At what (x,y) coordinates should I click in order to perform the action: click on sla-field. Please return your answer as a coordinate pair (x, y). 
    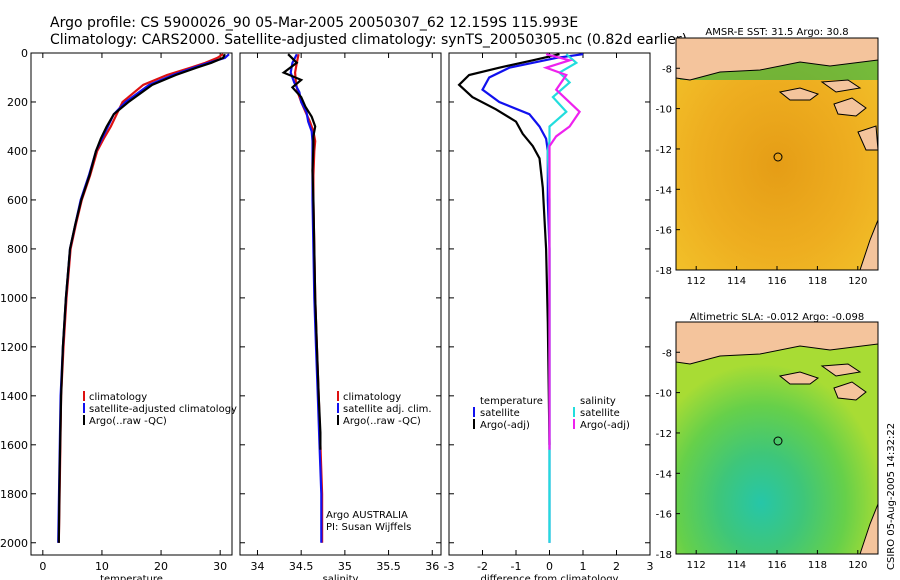
    Looking at the image, I should click on (777, 438).